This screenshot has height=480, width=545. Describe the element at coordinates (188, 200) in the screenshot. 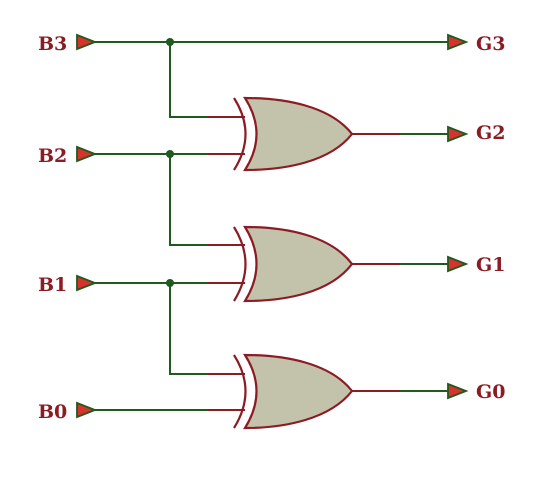

I see `wire-b2-branch` at that location.